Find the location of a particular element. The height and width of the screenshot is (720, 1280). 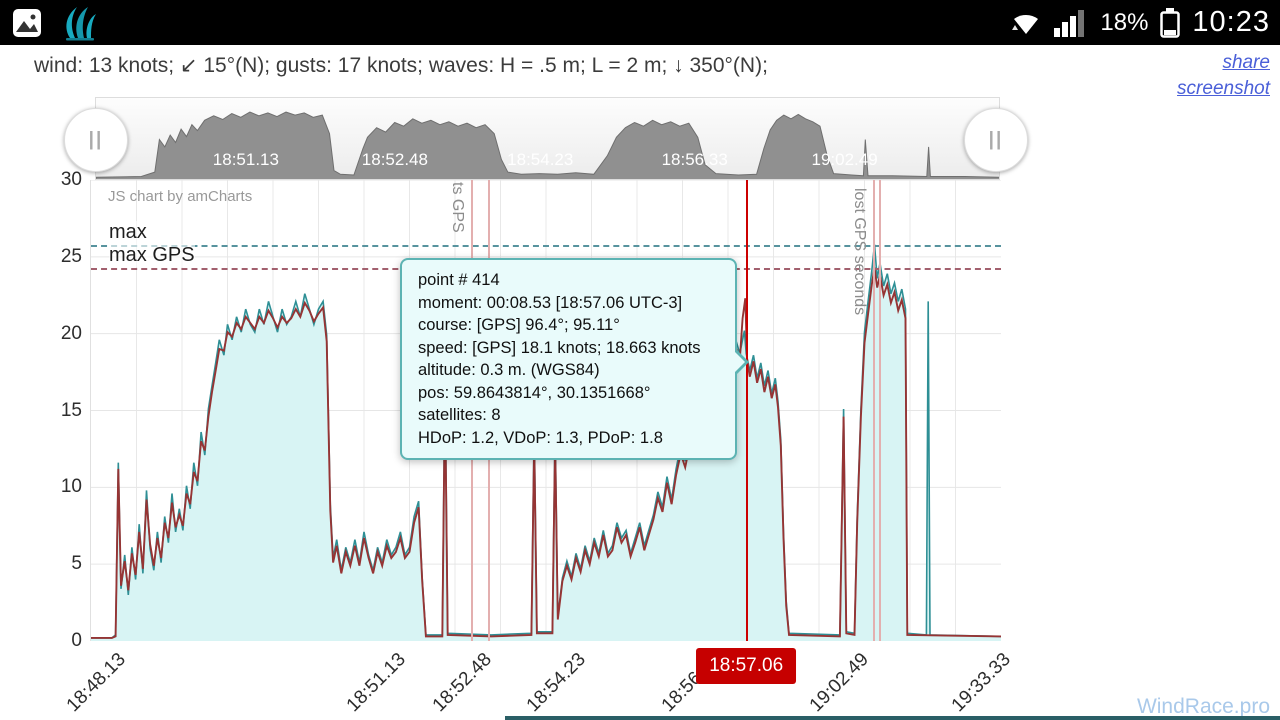

x-axis-tick-label: 18:54.23 is located at coordinates (556, 683).